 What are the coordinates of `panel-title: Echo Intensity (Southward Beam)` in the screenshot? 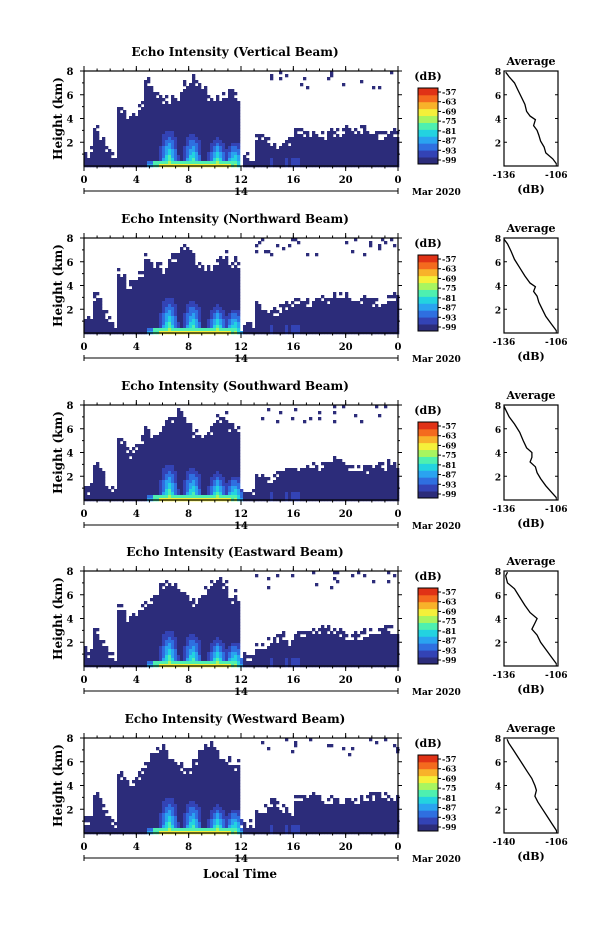 It's located at (235, 386).